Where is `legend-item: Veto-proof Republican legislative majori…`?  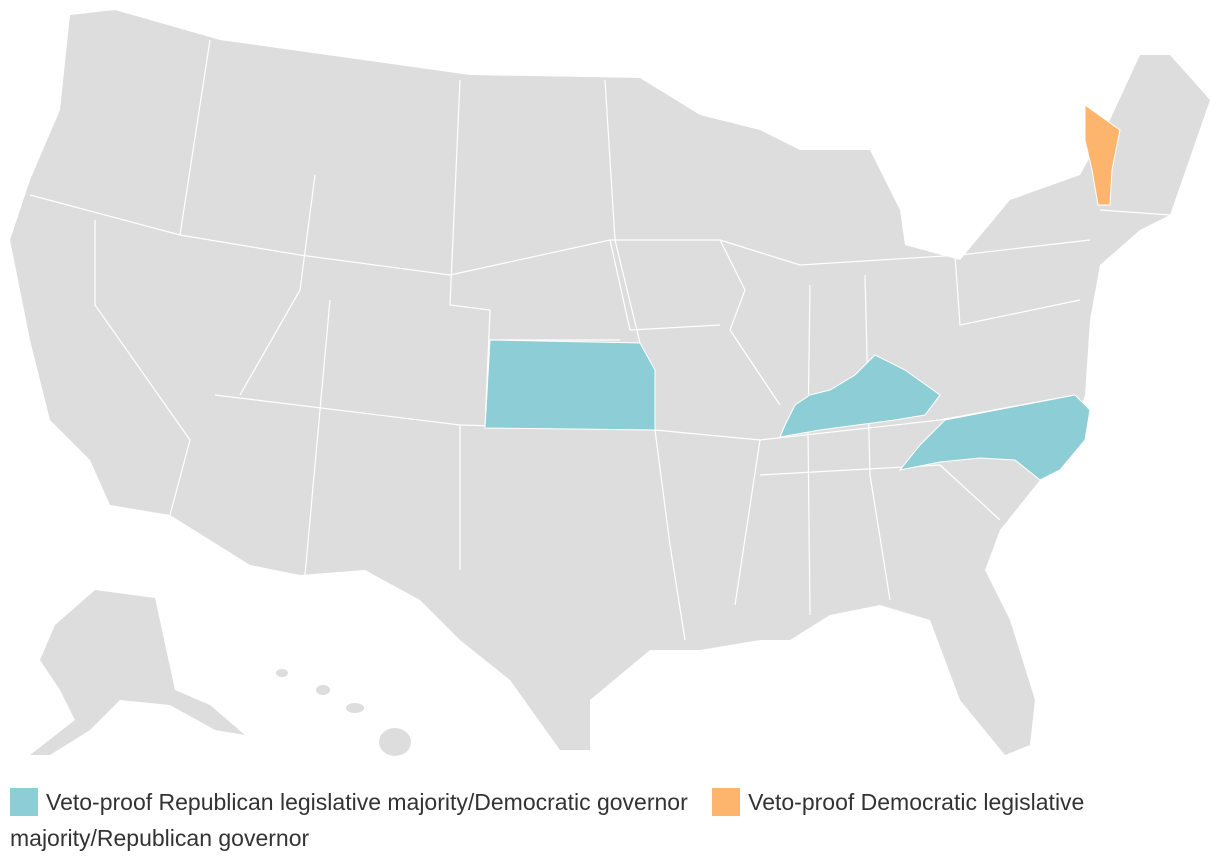
legend-item: Veto-proof Republican legislative majori… is located at coordinates (349, 802).